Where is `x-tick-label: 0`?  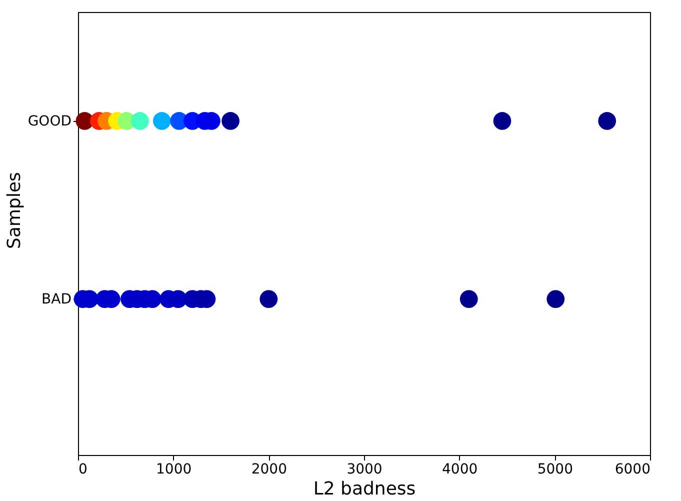 x-tick-label: 0 is located at coordinates (83, 470).